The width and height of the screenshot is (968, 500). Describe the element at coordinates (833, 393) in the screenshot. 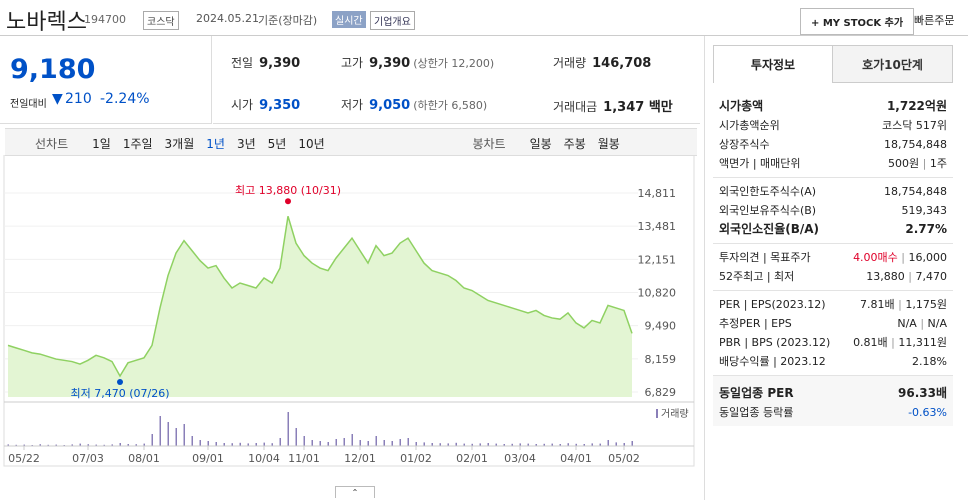

I see `panel-row: 동일업종 PER 96.33배` at that location.